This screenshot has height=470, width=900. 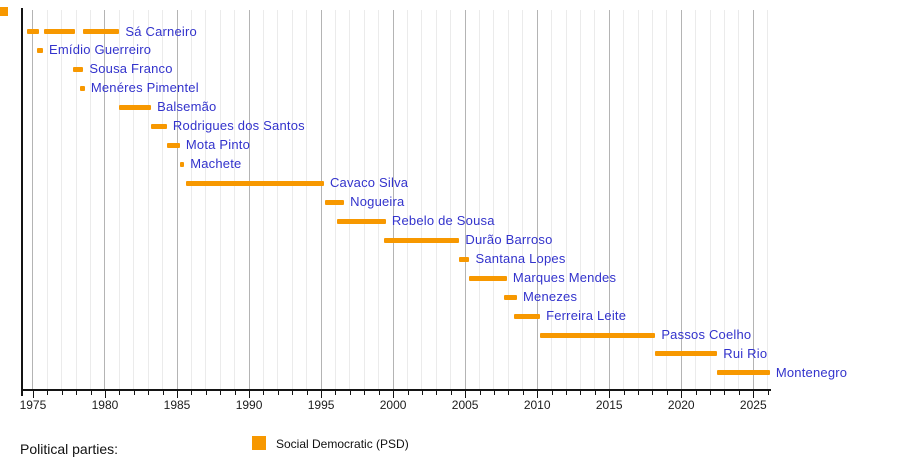 I want to click on leader-label: Ferreira Leite, so click(x=586, y=316).